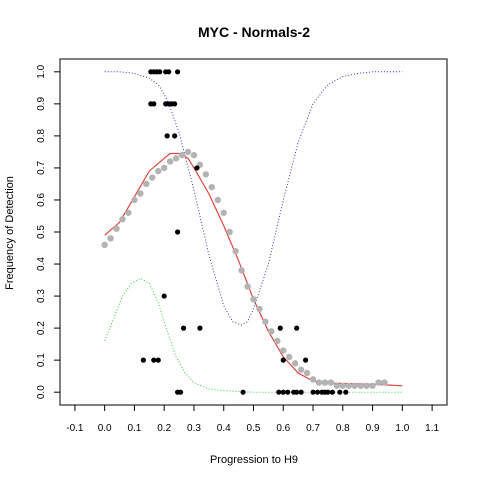  I want to click on y-tick-label: 0.3, so click(41, 296).